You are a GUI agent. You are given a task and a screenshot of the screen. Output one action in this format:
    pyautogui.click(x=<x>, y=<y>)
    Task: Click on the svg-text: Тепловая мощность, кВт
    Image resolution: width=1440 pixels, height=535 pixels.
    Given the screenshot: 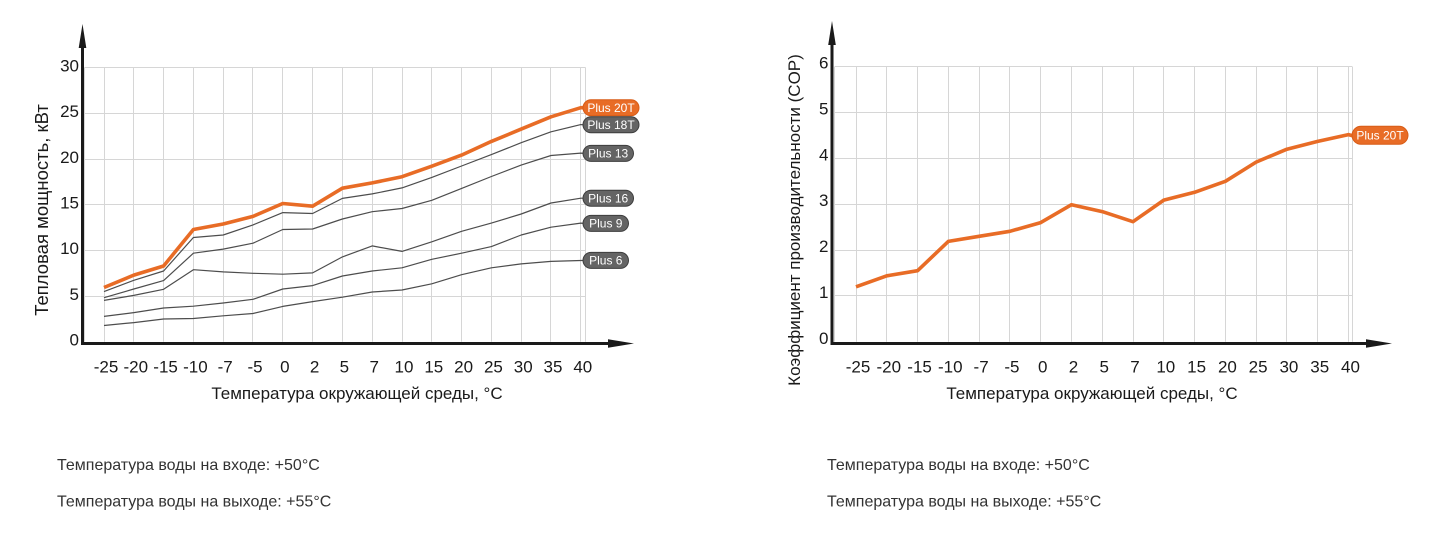 What is the action you would take?
    pyautogui.click(x=41, y=210)
    